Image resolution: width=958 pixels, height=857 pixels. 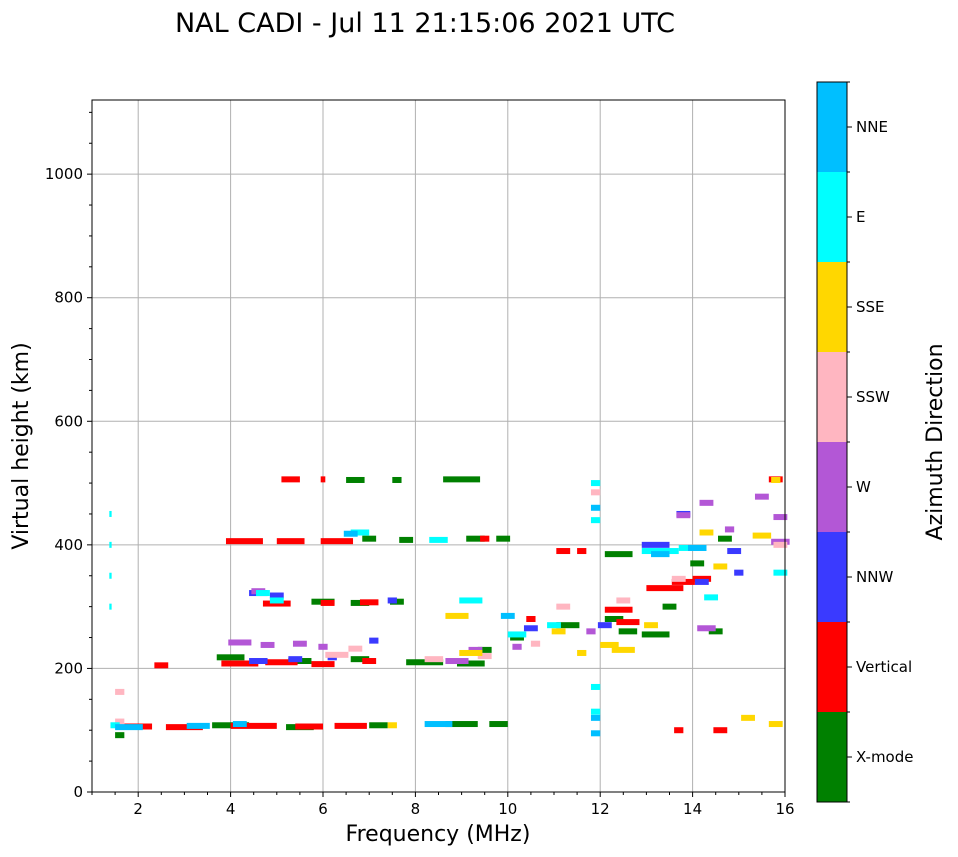 I want to click on colorbar-frame, so click(x=832, y=442).